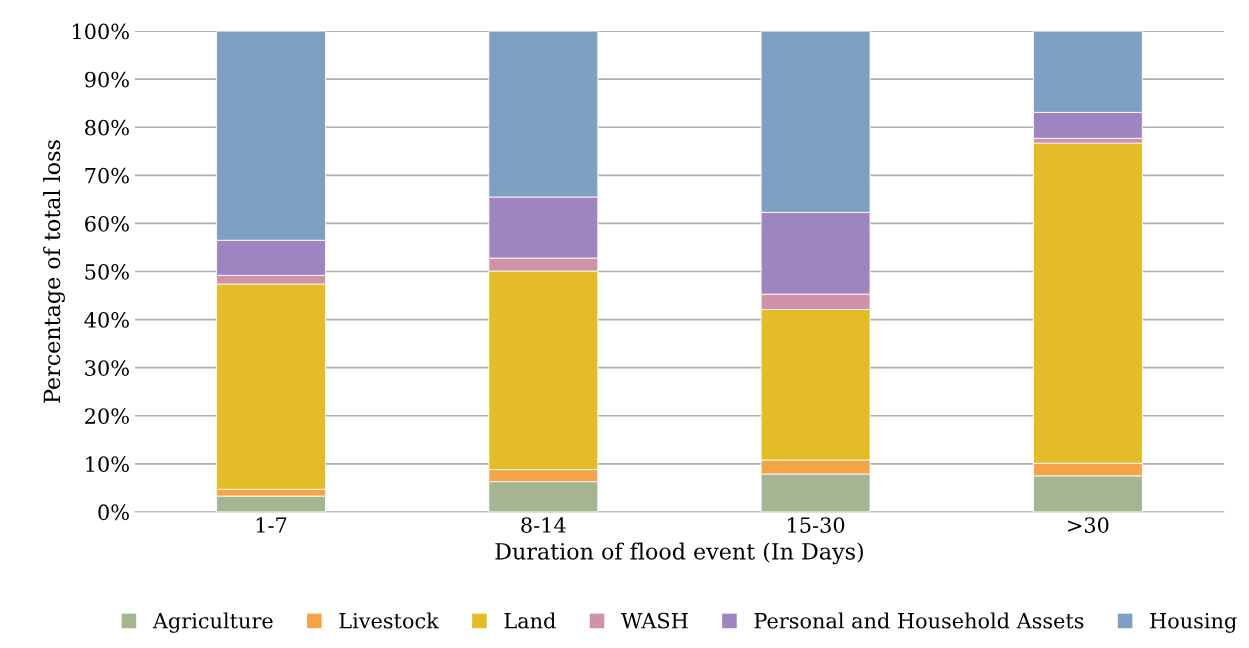  I want to click on y-tick-label: 80%, so click(107, 127).